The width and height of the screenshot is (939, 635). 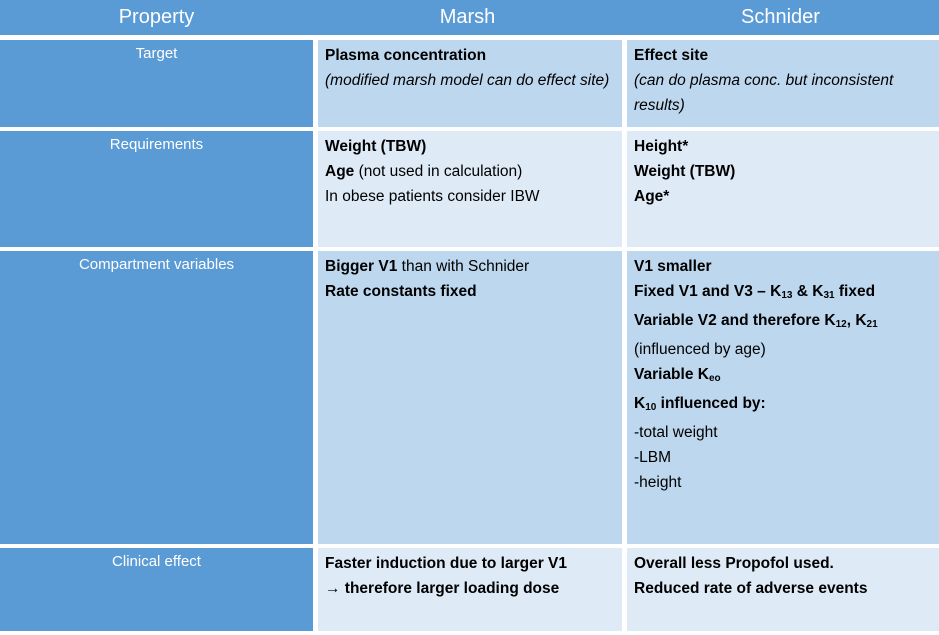 I want to click on header-marsh: Marsh, so click(x=467, y=17).